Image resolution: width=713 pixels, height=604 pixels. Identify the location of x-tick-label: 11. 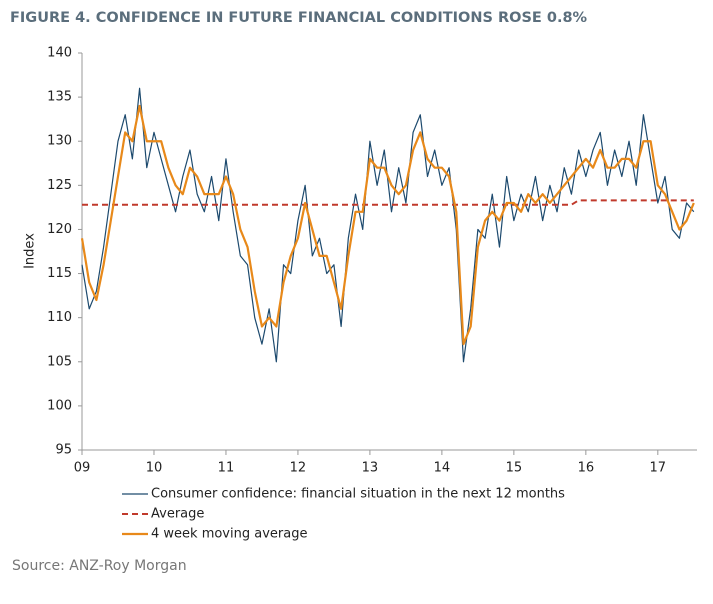
(226, 468).